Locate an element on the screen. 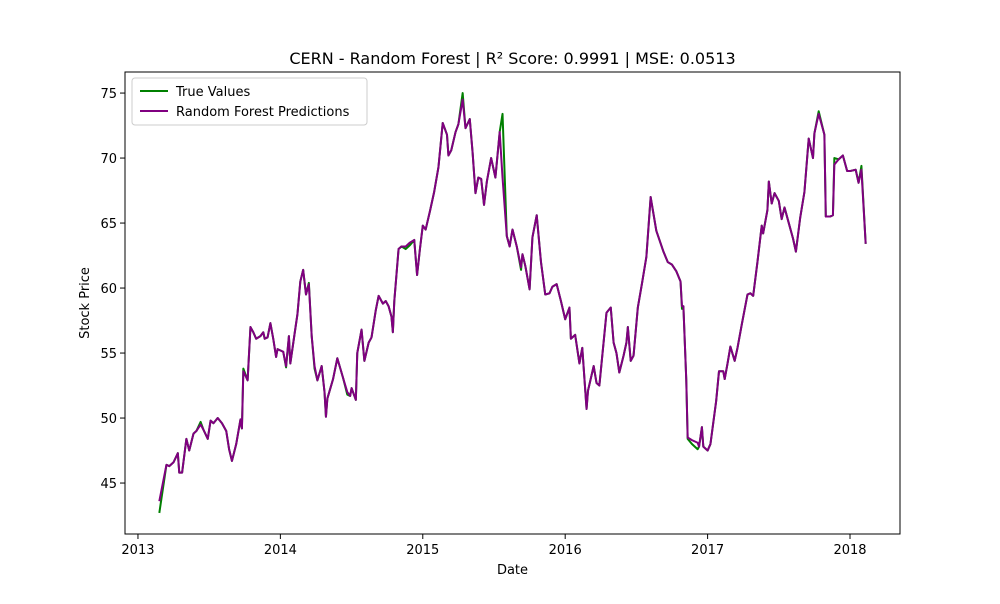  x-tick-label: 2018 is located at coordinates (849, 550).